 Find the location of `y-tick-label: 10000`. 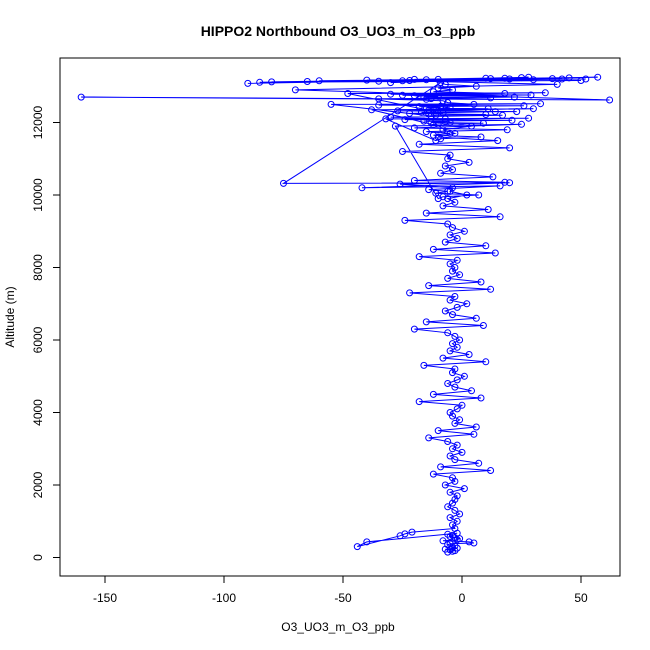

y-tick-label: 10000 is located at coordinates (38, 195).